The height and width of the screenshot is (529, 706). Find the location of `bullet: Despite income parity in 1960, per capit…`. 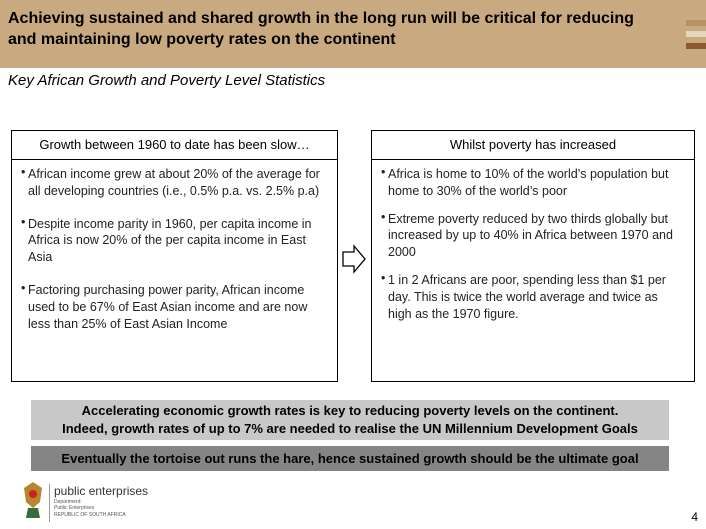

bullet: Despite income parity in 1960, per capit… is located at coordinates (173, 240).